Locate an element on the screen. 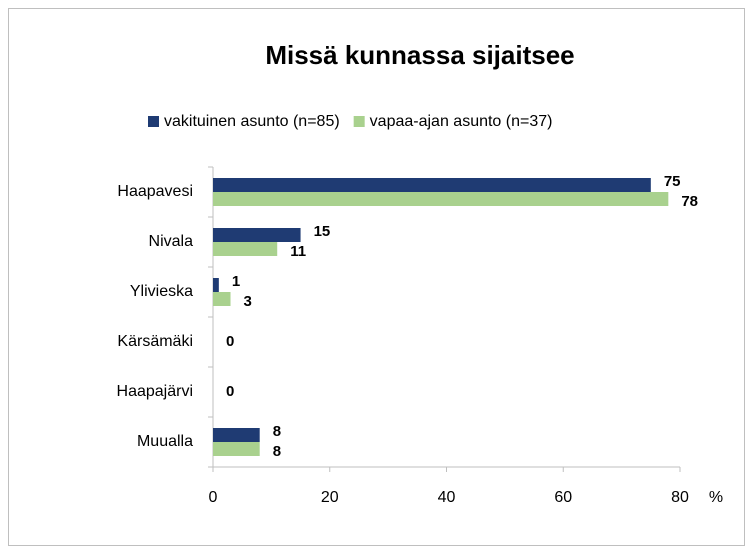 The width and height of the screenshot is (753, 554). x-axis-label: % is located at coordinates (716, 497).